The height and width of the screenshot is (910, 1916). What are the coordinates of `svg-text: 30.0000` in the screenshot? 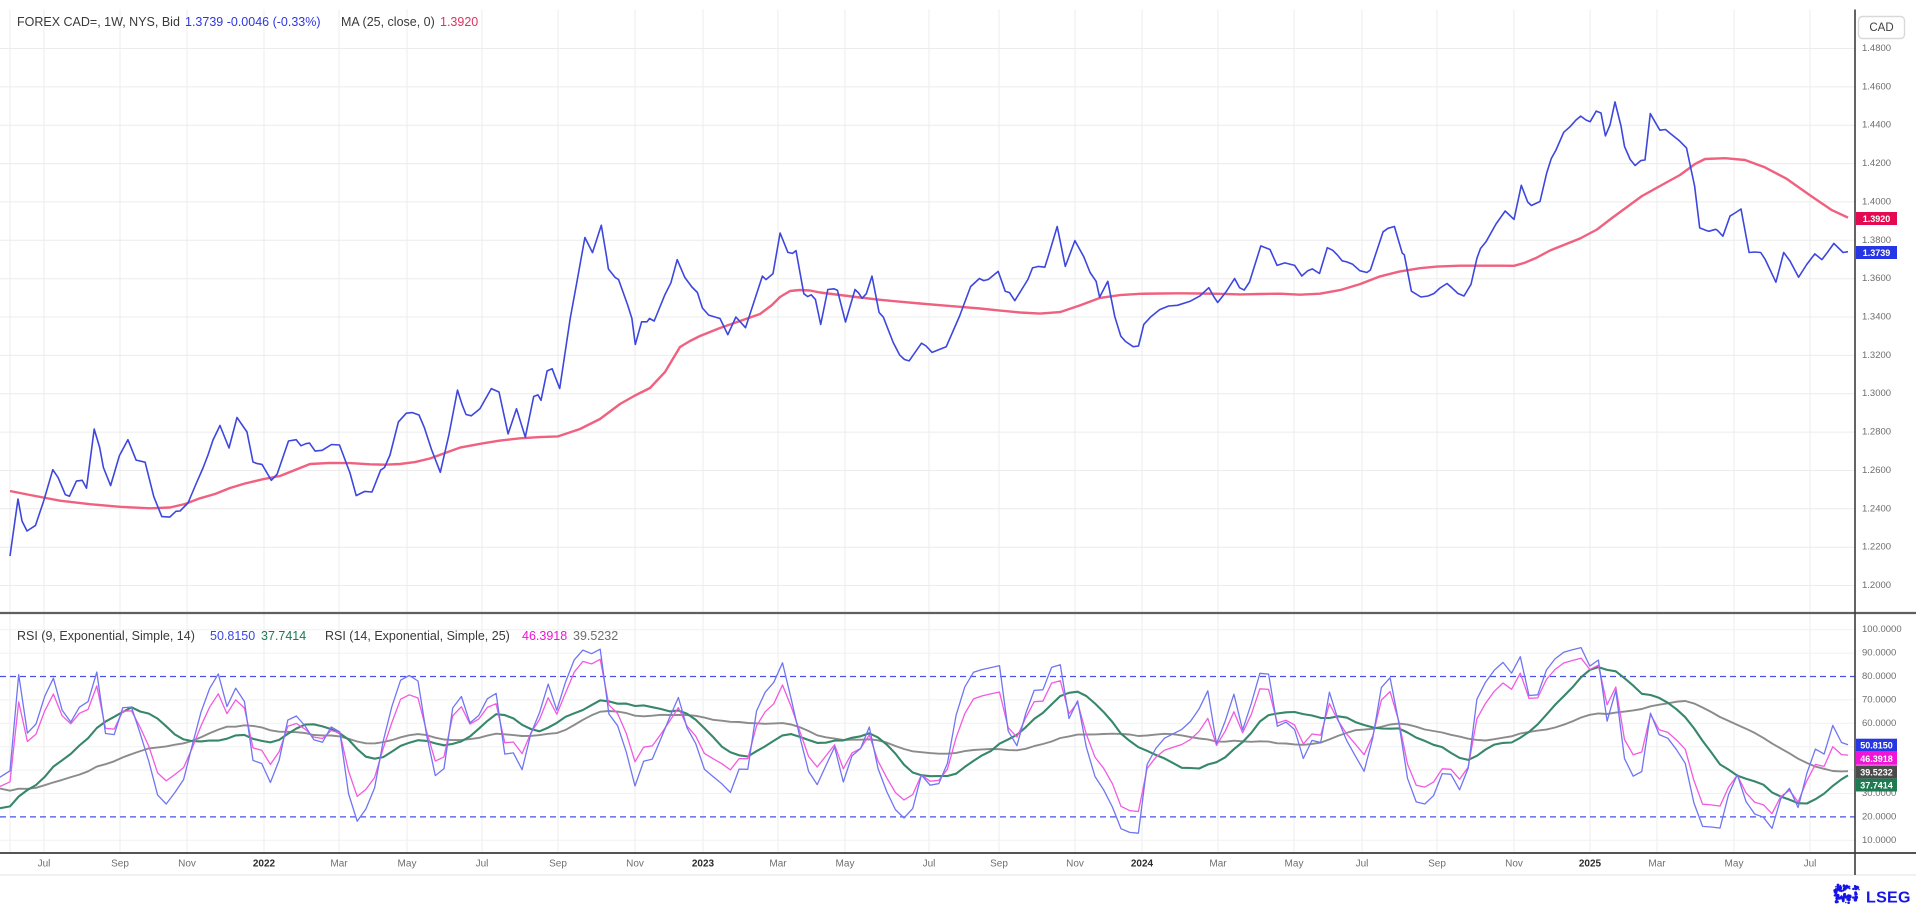 It's located at (1879, 793).